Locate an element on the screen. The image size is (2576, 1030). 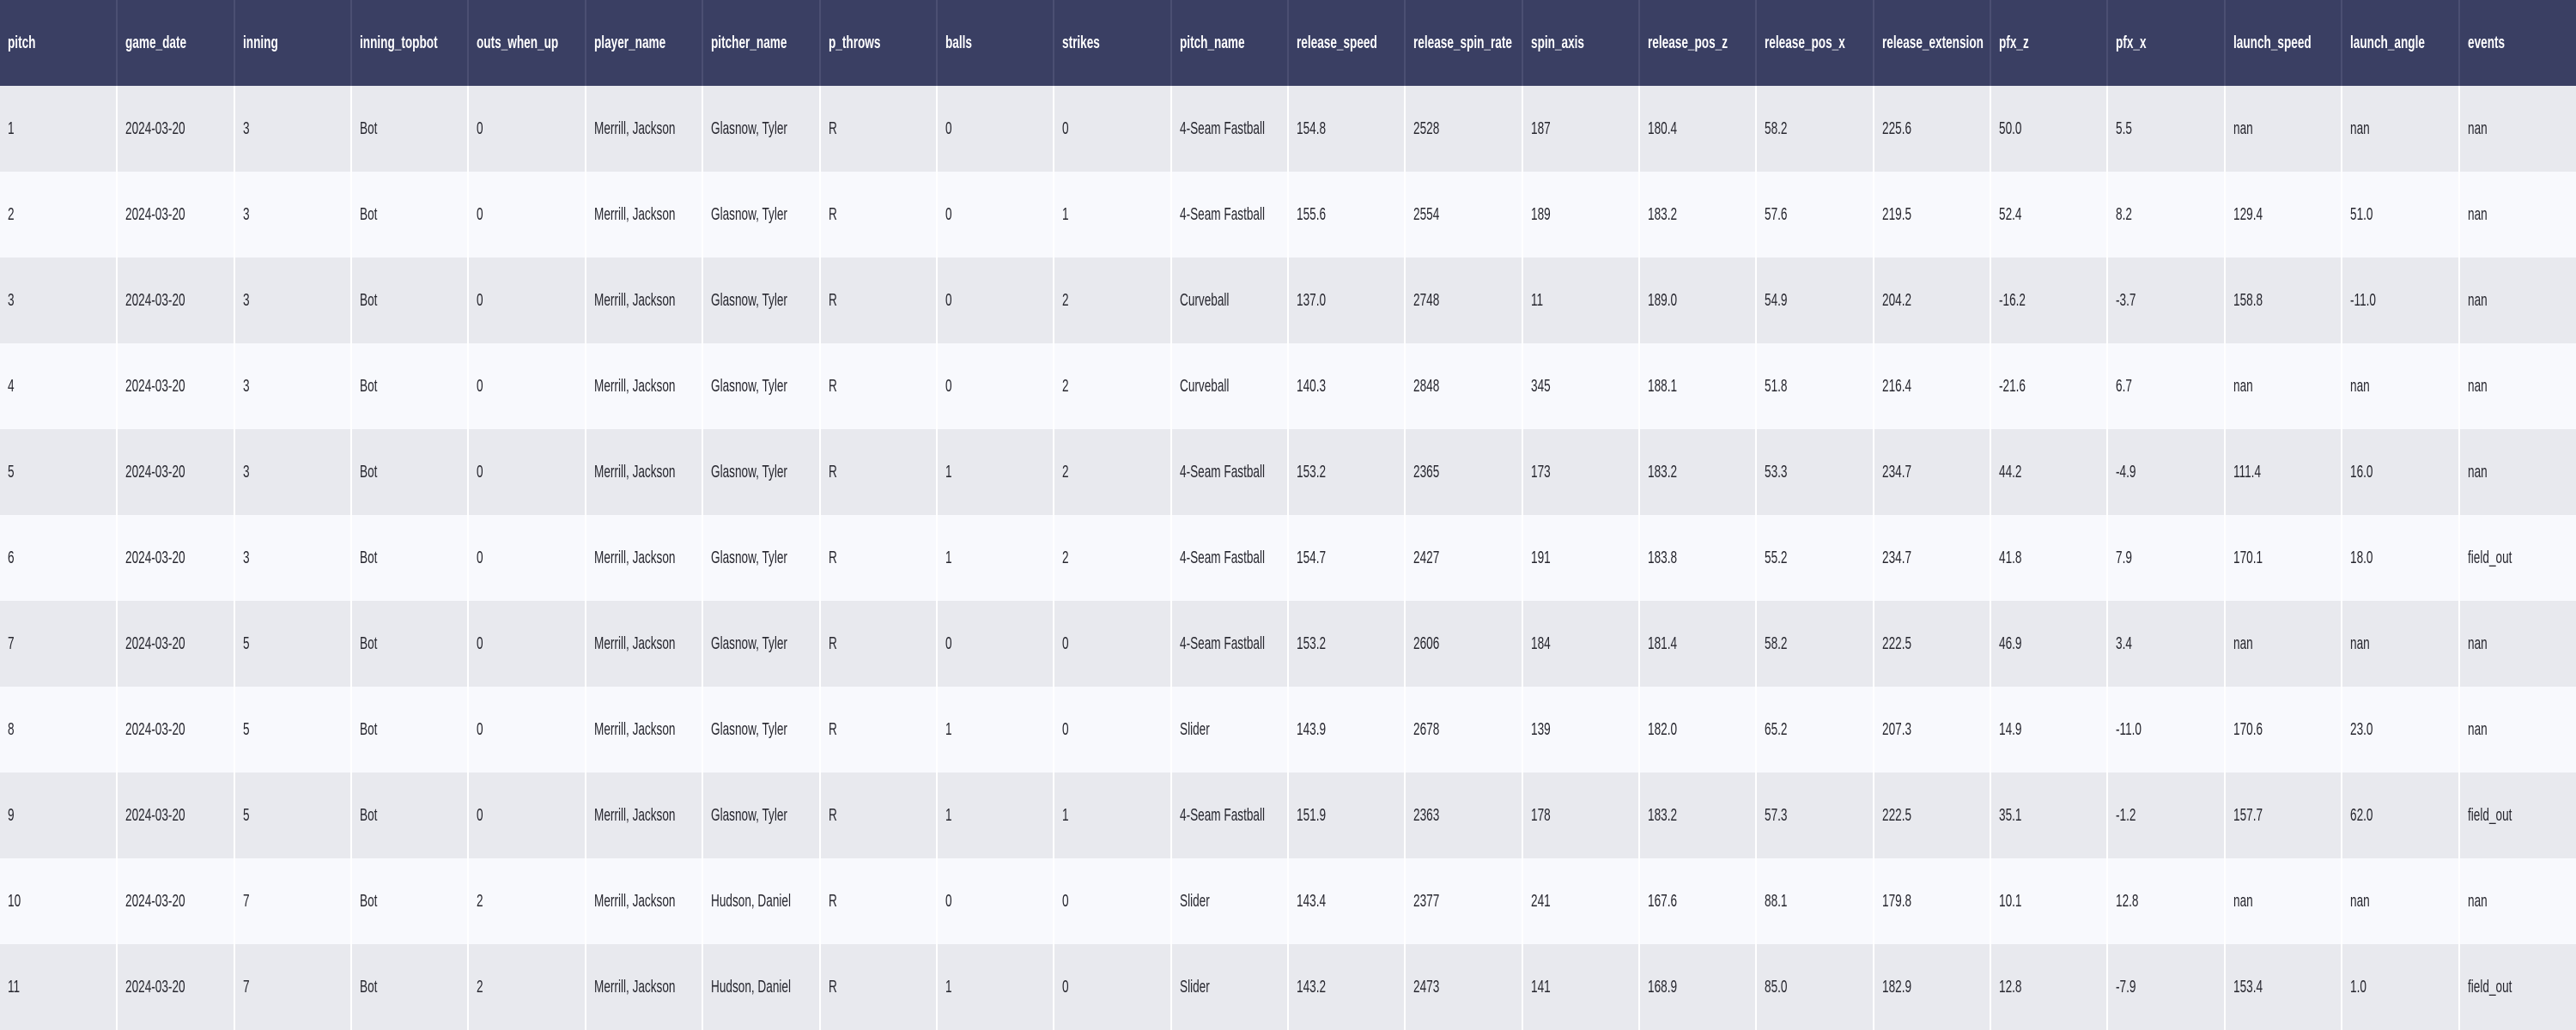
cell-value: 158.8 is located at coordinates (2248, 300).